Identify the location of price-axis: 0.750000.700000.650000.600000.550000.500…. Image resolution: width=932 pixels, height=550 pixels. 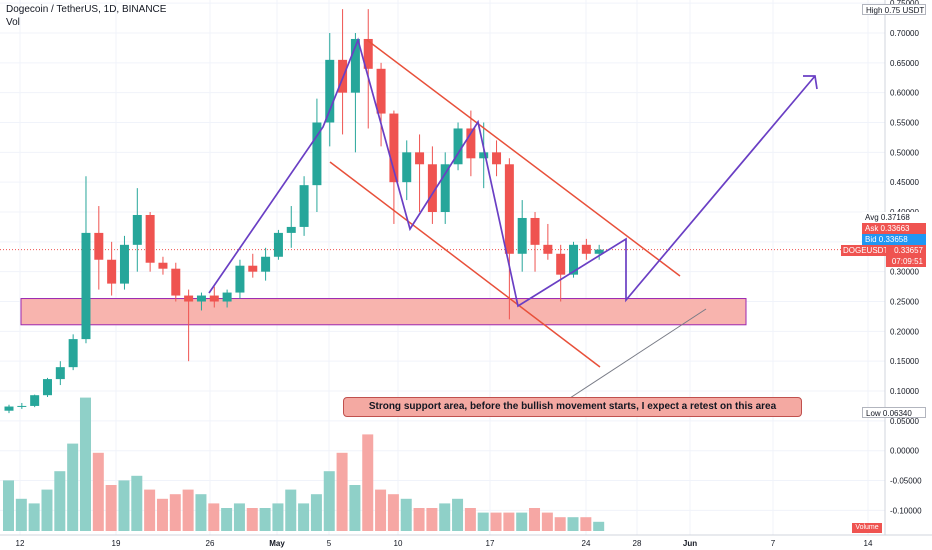
(903, 267).